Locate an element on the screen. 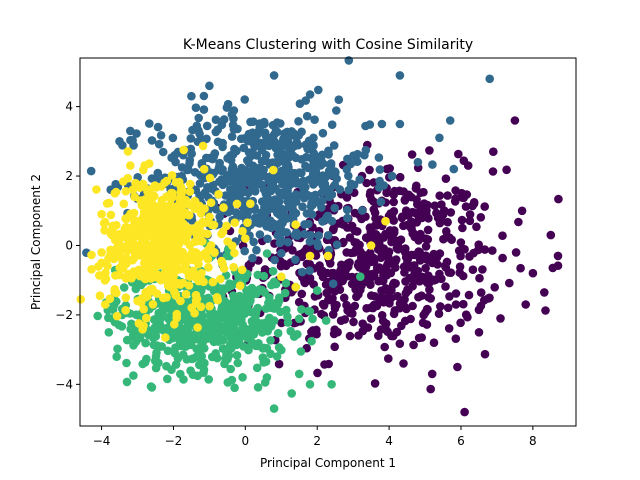  x-axis-title: Principal Component 1 is located at coordinates (328, 463).